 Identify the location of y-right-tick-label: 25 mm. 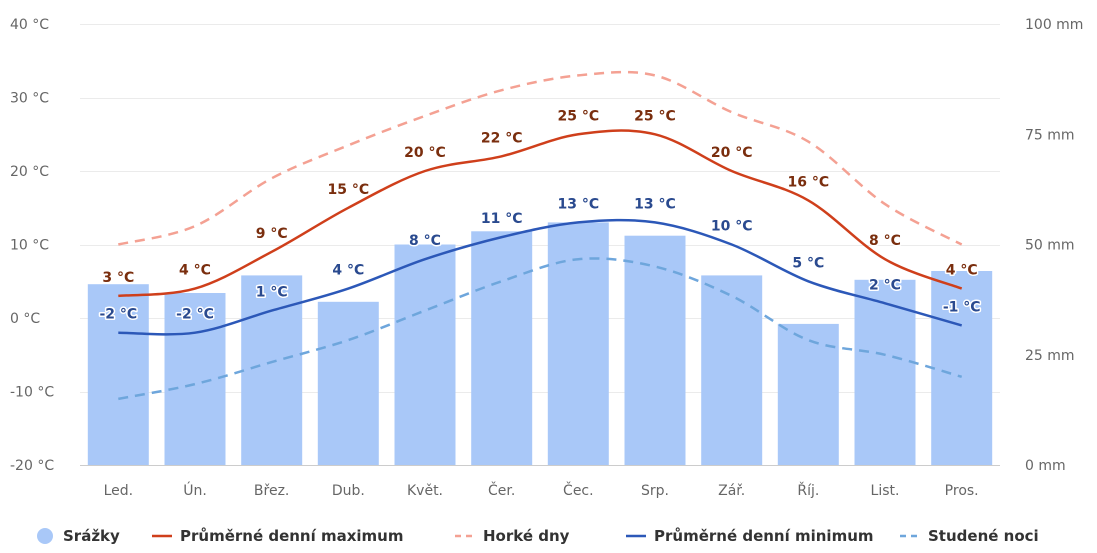
(1050, 356).